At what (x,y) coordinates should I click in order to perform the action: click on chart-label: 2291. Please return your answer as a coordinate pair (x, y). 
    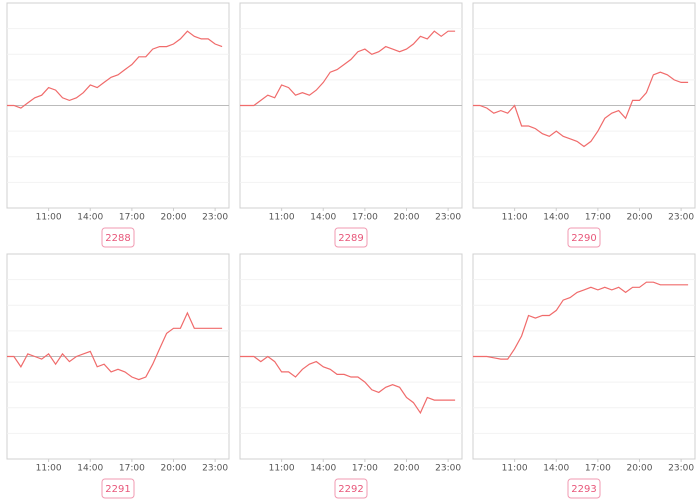
    Looking at the image, I should click on (117, 489).